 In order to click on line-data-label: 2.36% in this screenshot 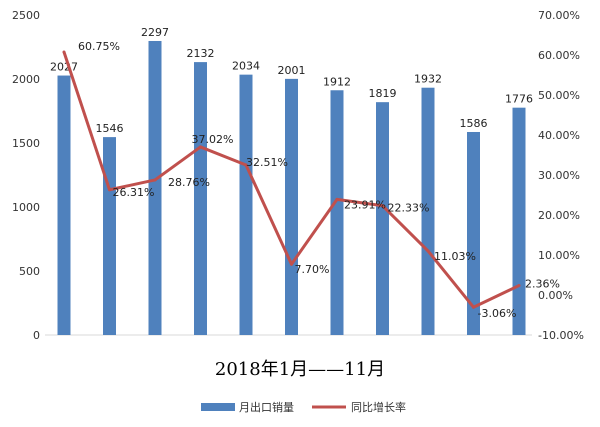, I will do `click(542, 284)`.